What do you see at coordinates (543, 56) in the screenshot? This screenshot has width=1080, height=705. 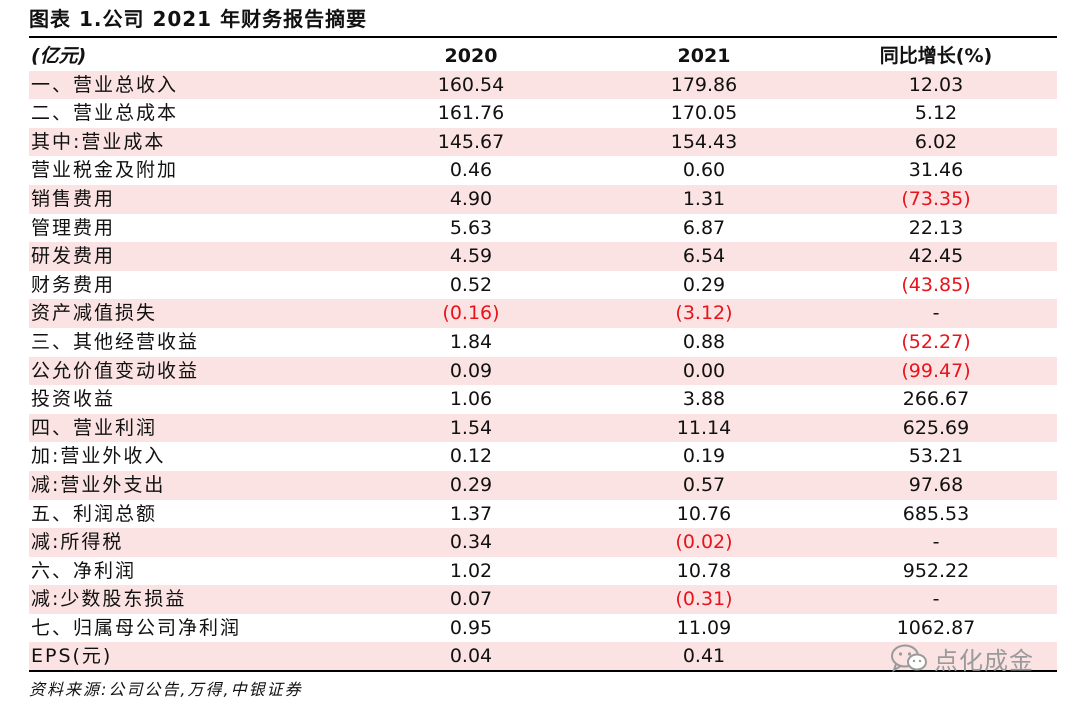 I see `table-header-row: (亿元) 2020 2021 同比增长(%)` at bounding box center [543, 56].